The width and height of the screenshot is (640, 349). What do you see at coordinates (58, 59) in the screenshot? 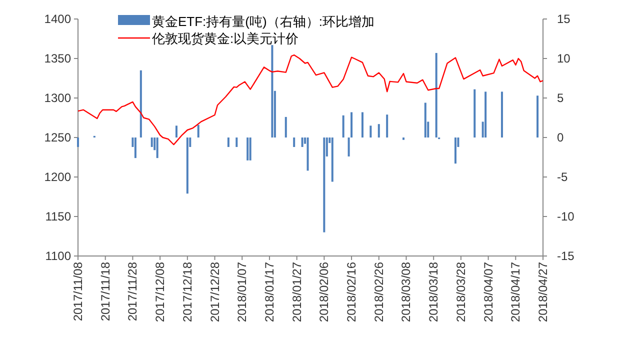
I see `y-tick-label: 1350` at bounding box center [58, 59].